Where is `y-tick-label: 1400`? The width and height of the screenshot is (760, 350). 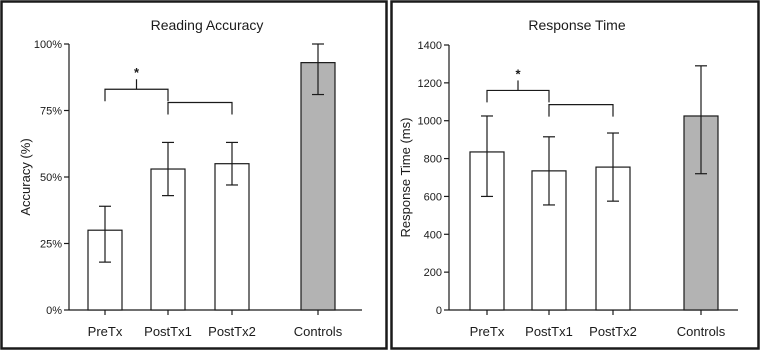 y-tick-label: 1400 is located at coordinates (430, 46).